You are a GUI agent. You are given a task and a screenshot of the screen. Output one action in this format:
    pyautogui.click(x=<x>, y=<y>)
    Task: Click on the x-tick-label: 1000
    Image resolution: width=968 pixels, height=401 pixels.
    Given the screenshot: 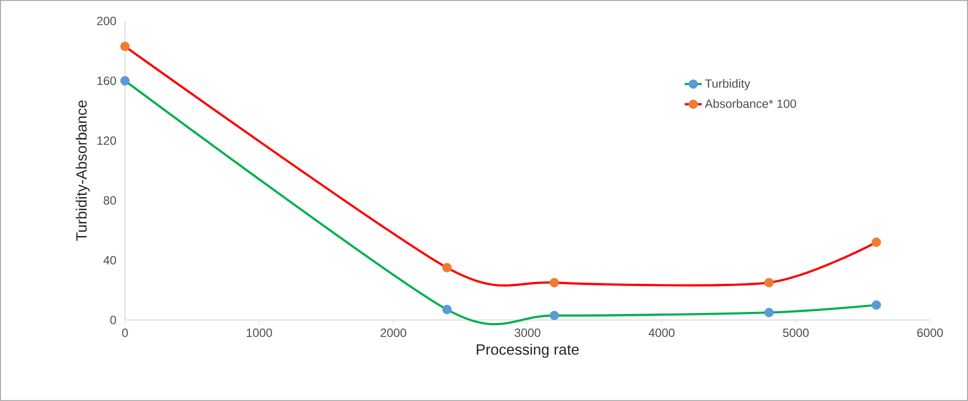 What is the action you would take?
    pyautogui.click(x=259, y=332)
    